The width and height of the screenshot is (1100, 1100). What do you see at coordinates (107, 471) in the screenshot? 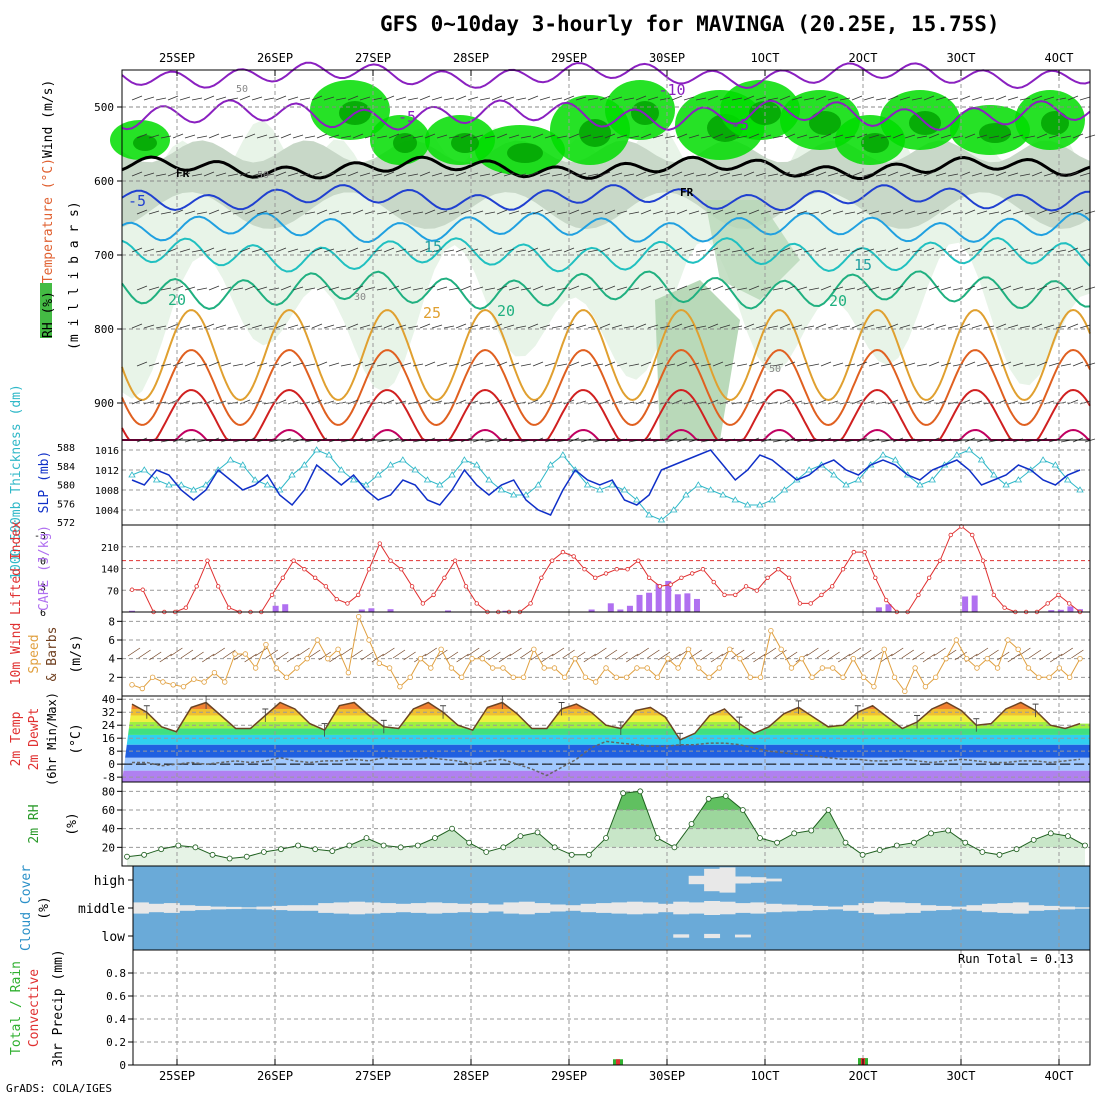
I see `slp-tick-label: 1012` at bounding box center [107, 471].